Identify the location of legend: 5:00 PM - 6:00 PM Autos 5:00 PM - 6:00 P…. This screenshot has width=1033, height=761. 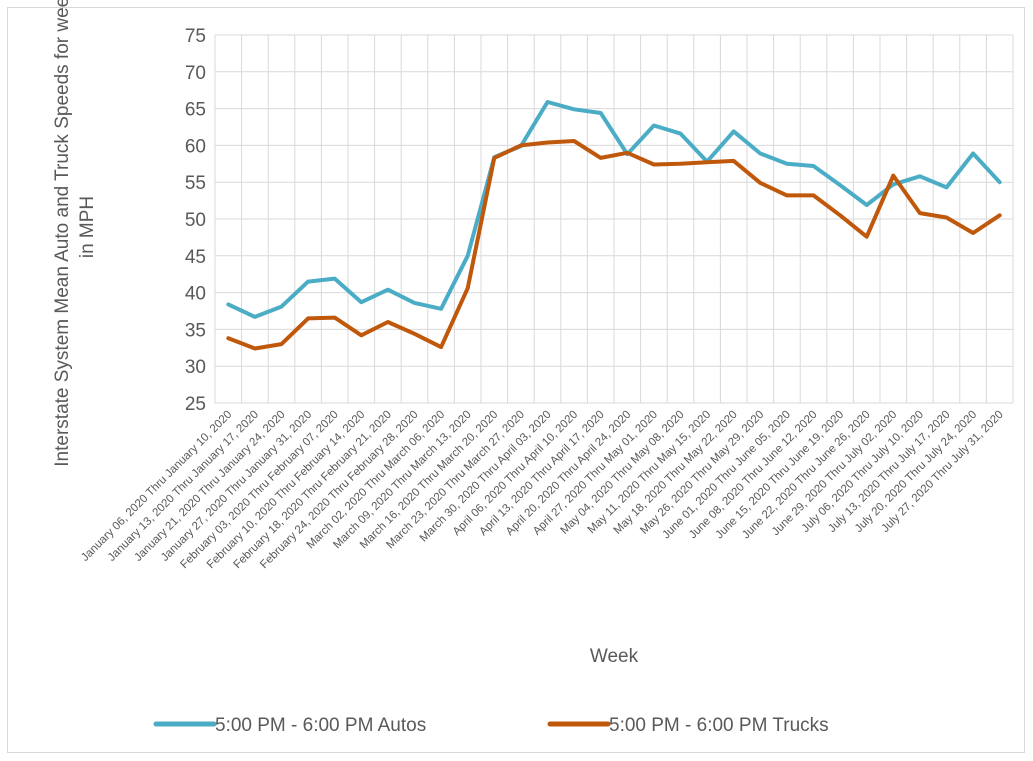
(491, 725).